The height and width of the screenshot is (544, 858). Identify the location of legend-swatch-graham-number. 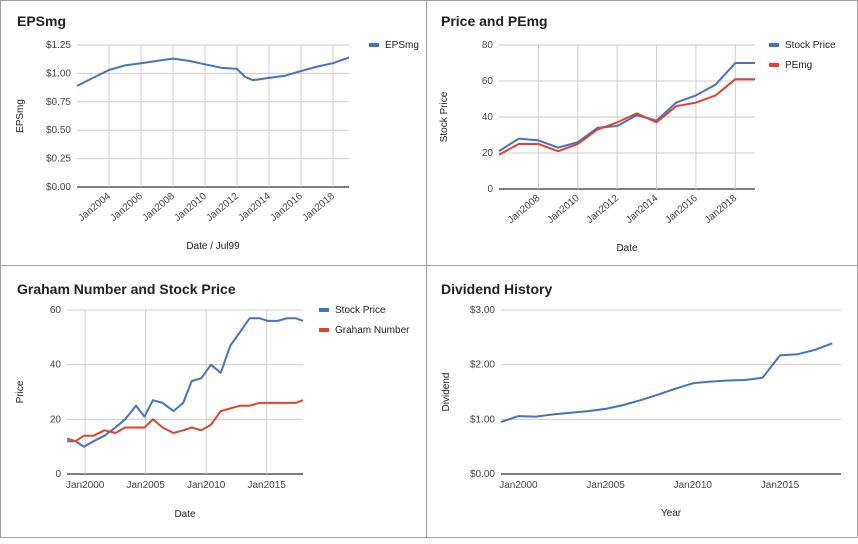
(324, 330).